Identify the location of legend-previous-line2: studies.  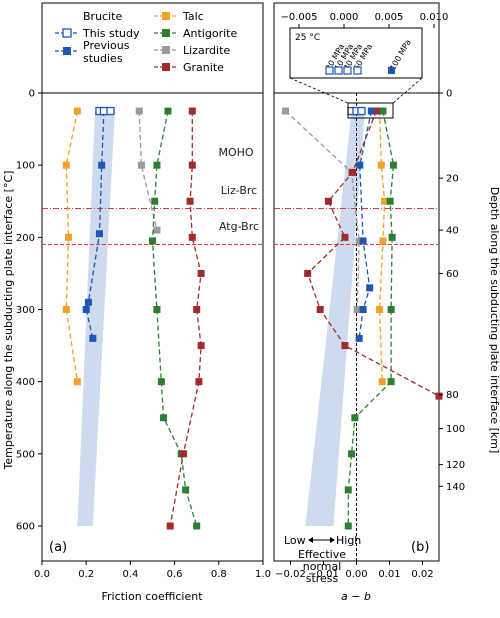
(103, 58).